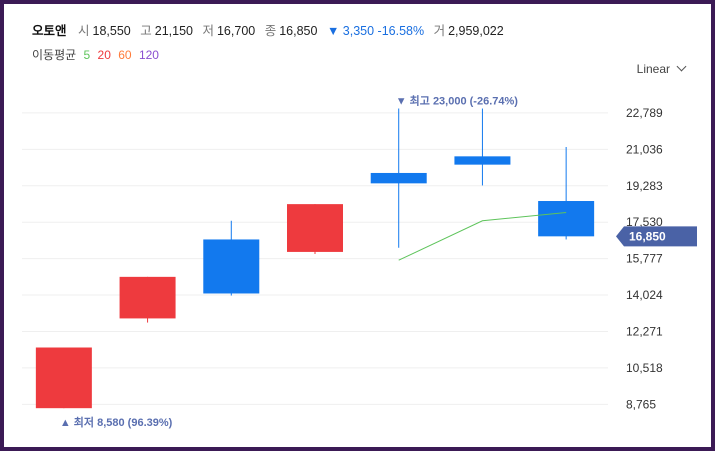 The width and height of the screenshot is (715, 451). Describe the element at coordinates (298, 31) in the screenshot. I see `close-value: 16,850` at that location.